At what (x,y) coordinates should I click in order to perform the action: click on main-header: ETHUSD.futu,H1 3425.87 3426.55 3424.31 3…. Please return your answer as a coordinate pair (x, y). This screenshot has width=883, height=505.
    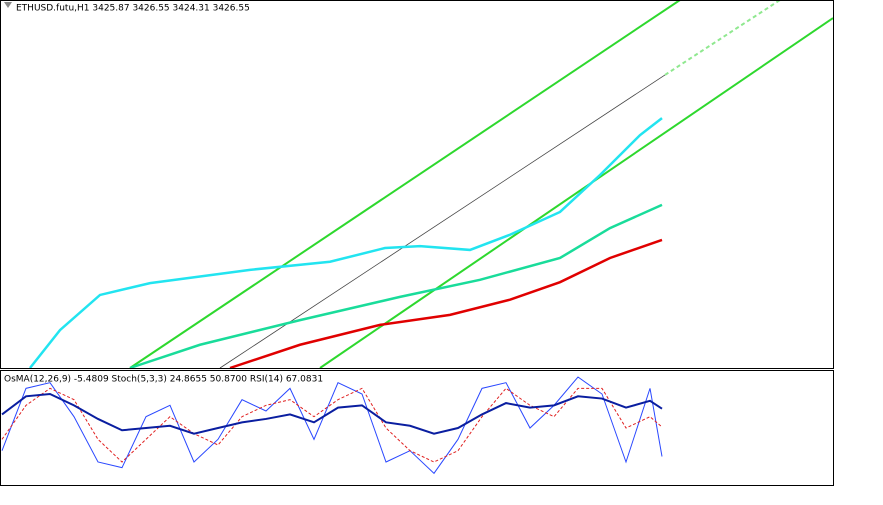
    Looking at the image, I should click on (133, 9).